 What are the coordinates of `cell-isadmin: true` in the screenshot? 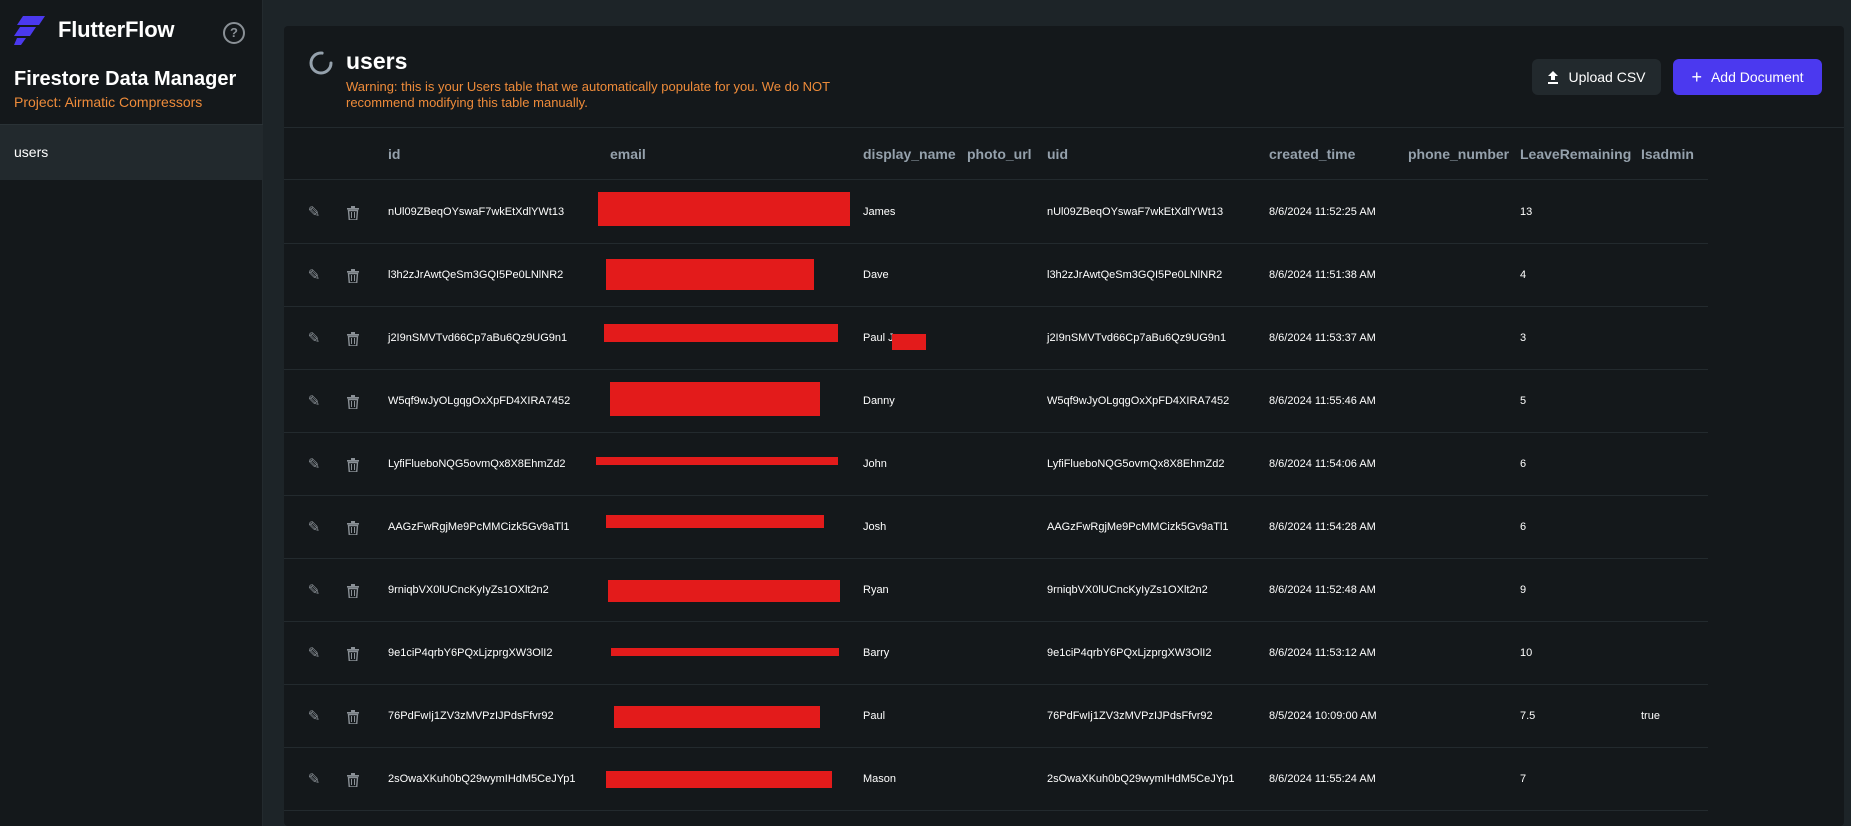 It's located at (1650, 716).